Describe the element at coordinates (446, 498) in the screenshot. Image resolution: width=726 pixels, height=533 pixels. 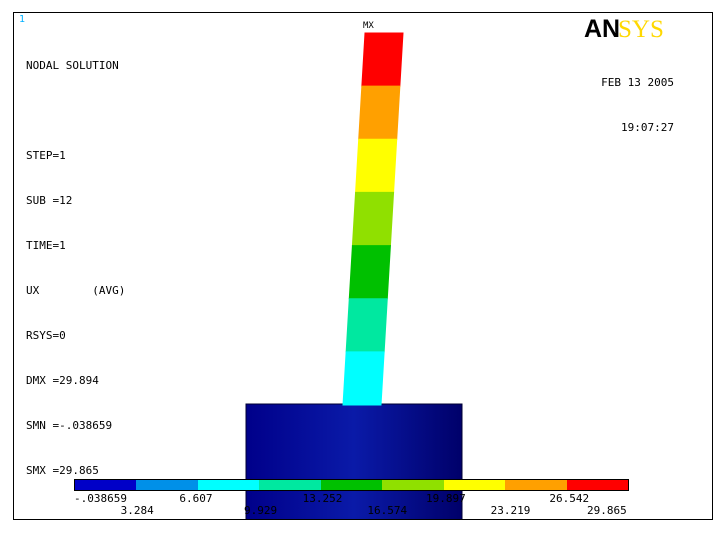
I see `legend-label-top: 19.897` at that location.